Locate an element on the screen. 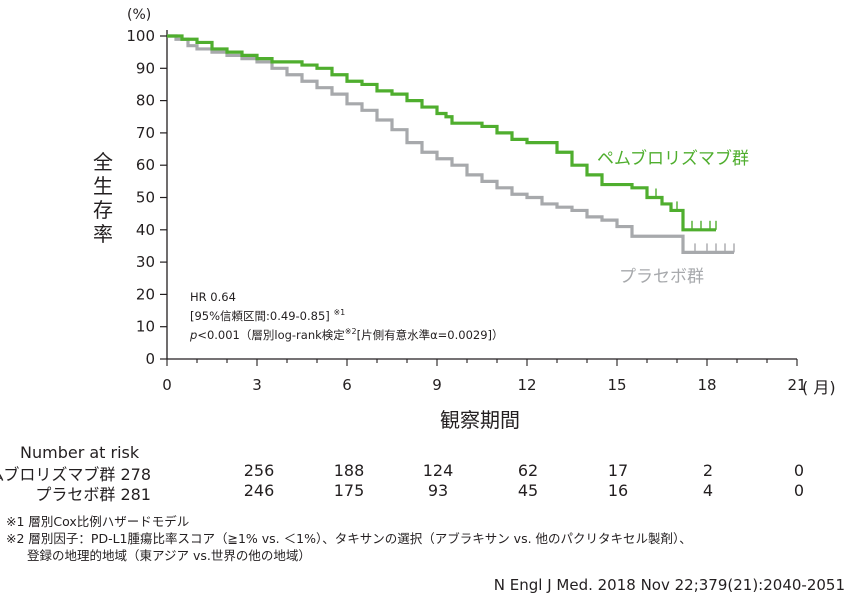 Image resolution: width=857 pixels, height=599 pixels. risk-row: プラセボ群 281 246 175 93 45 16 4 0 is located at coordinates (428, 492).